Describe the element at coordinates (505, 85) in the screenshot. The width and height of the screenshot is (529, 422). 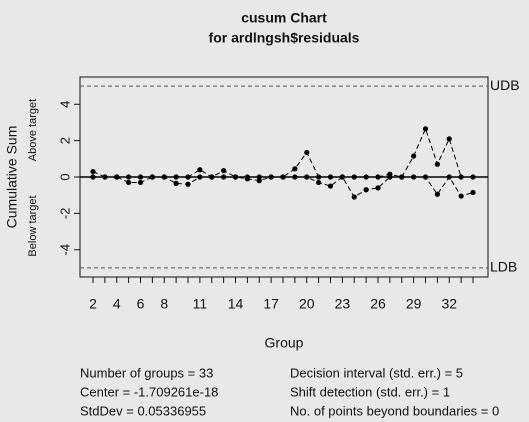
I see `limit-label: UDB` at that location.